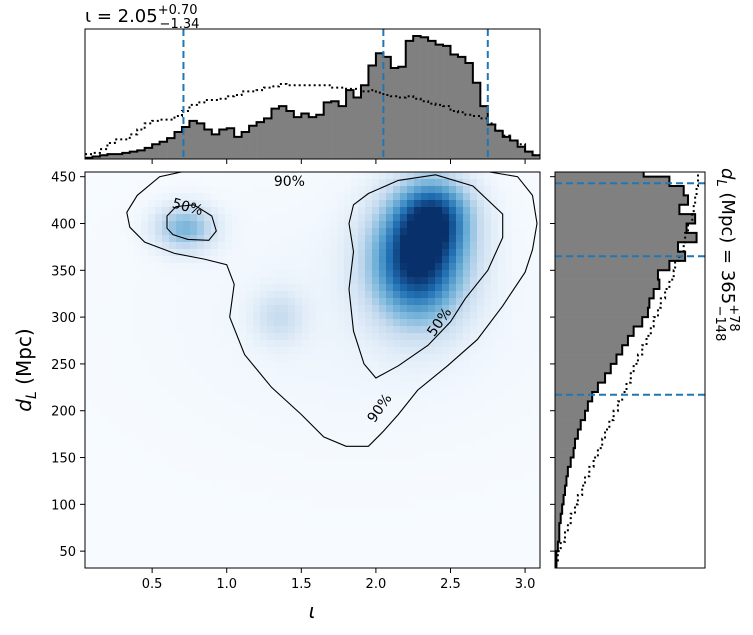 The width and height of the screenshot is (753, 635). Describe the element at coordinates (312, 611) in the screenshot. I see `x-axis-label: ι` at that location.